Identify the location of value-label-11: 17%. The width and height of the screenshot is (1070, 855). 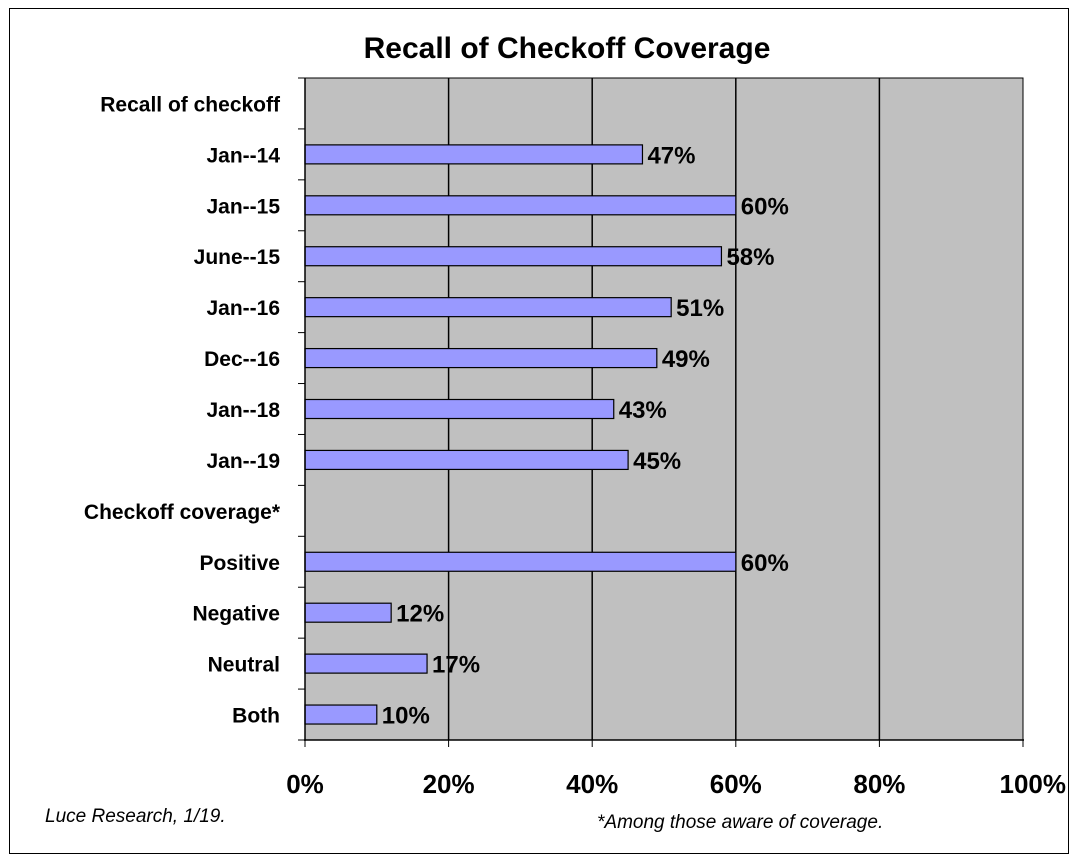
(456, 665).